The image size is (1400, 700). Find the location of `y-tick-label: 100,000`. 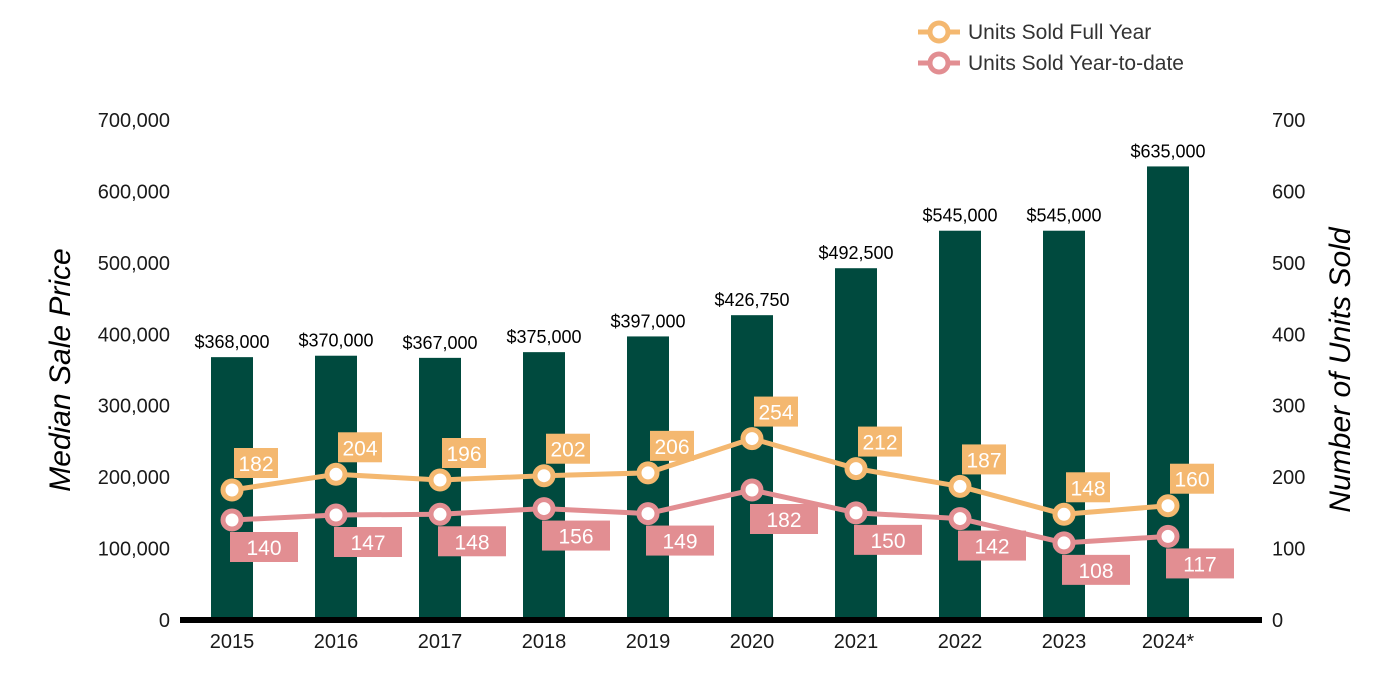

y-tick-label: 100,000 is located at coordinates (134, 550).